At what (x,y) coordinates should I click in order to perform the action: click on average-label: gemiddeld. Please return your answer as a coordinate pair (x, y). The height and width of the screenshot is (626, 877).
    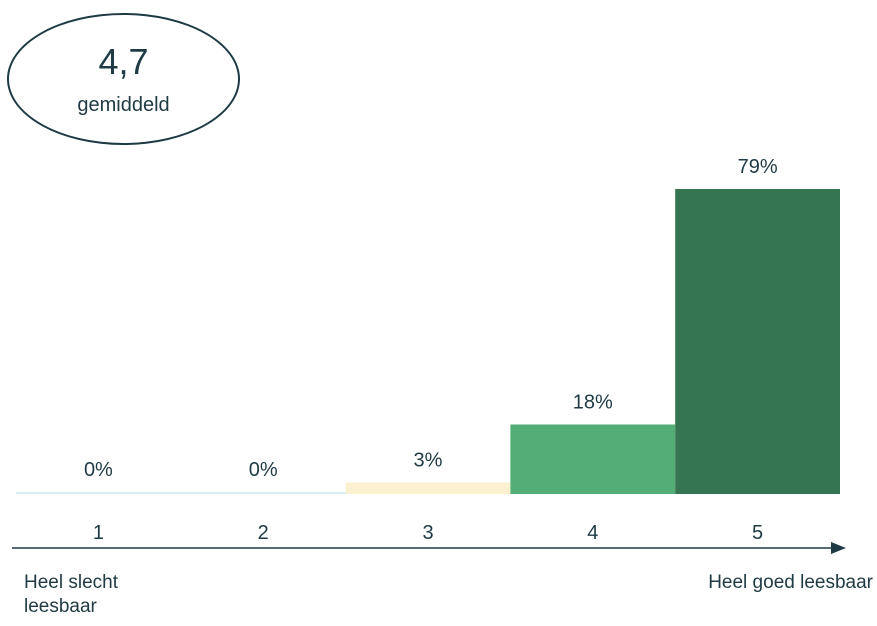
    Looking at the image, I should click on (123, 105).